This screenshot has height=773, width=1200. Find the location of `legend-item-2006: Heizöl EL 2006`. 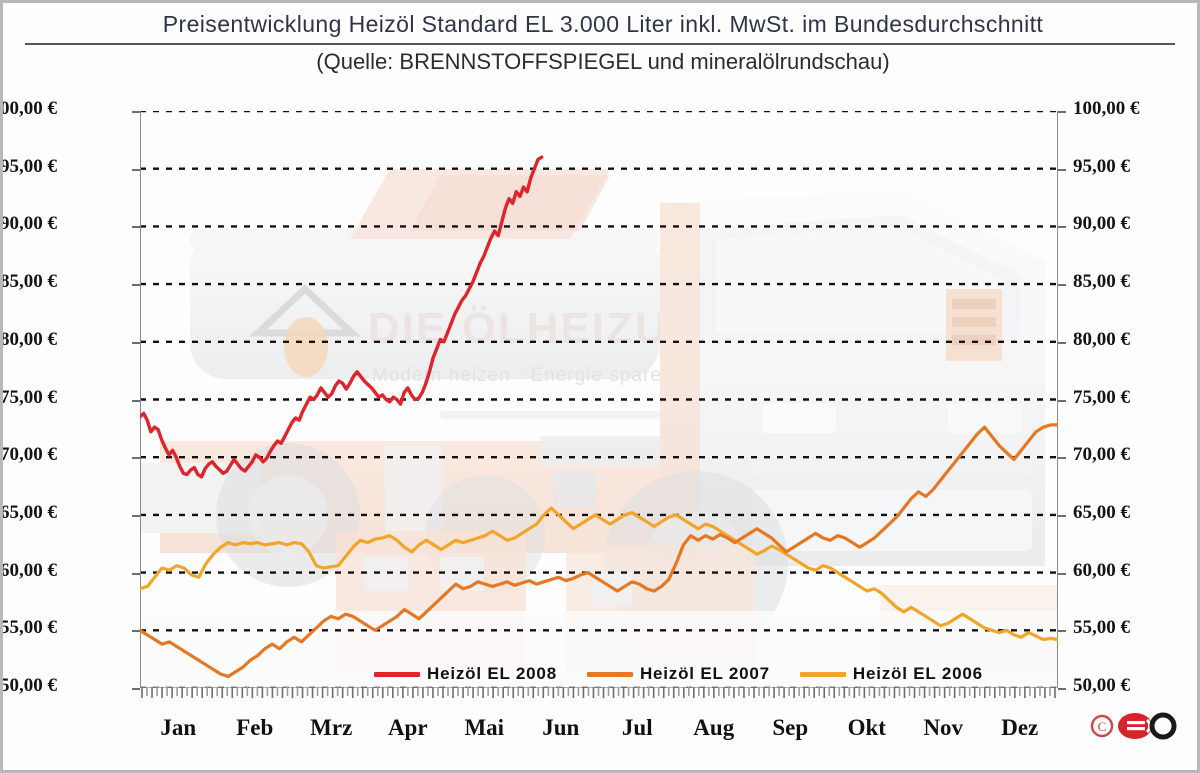

legend-item-2006: Heizöl EL 2006 is located at coordinates (891, 674).